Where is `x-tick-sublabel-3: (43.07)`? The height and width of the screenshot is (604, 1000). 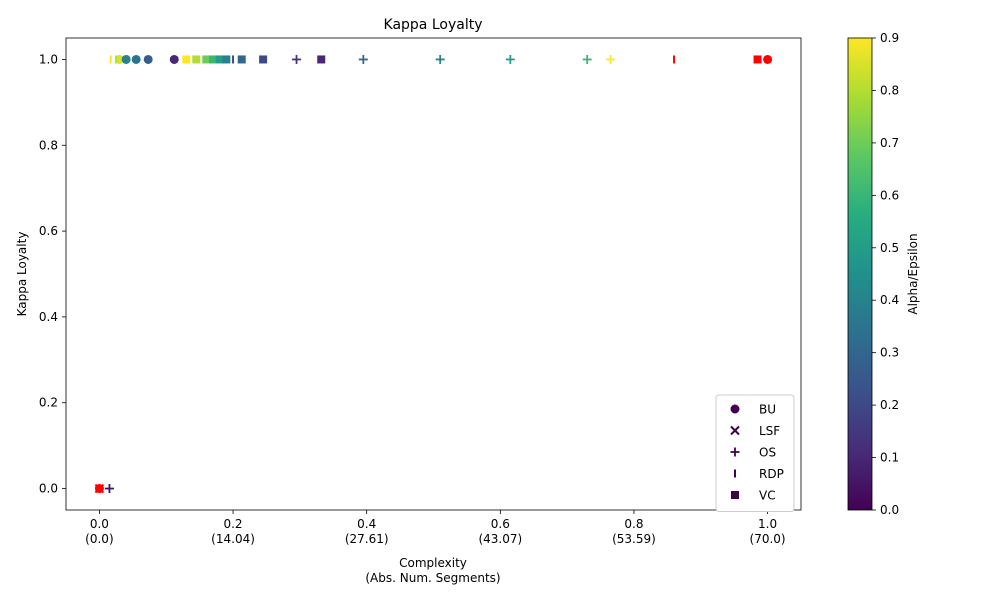
x-tick-sublabel-3: (43.07) is located at coordinates (500, 539).